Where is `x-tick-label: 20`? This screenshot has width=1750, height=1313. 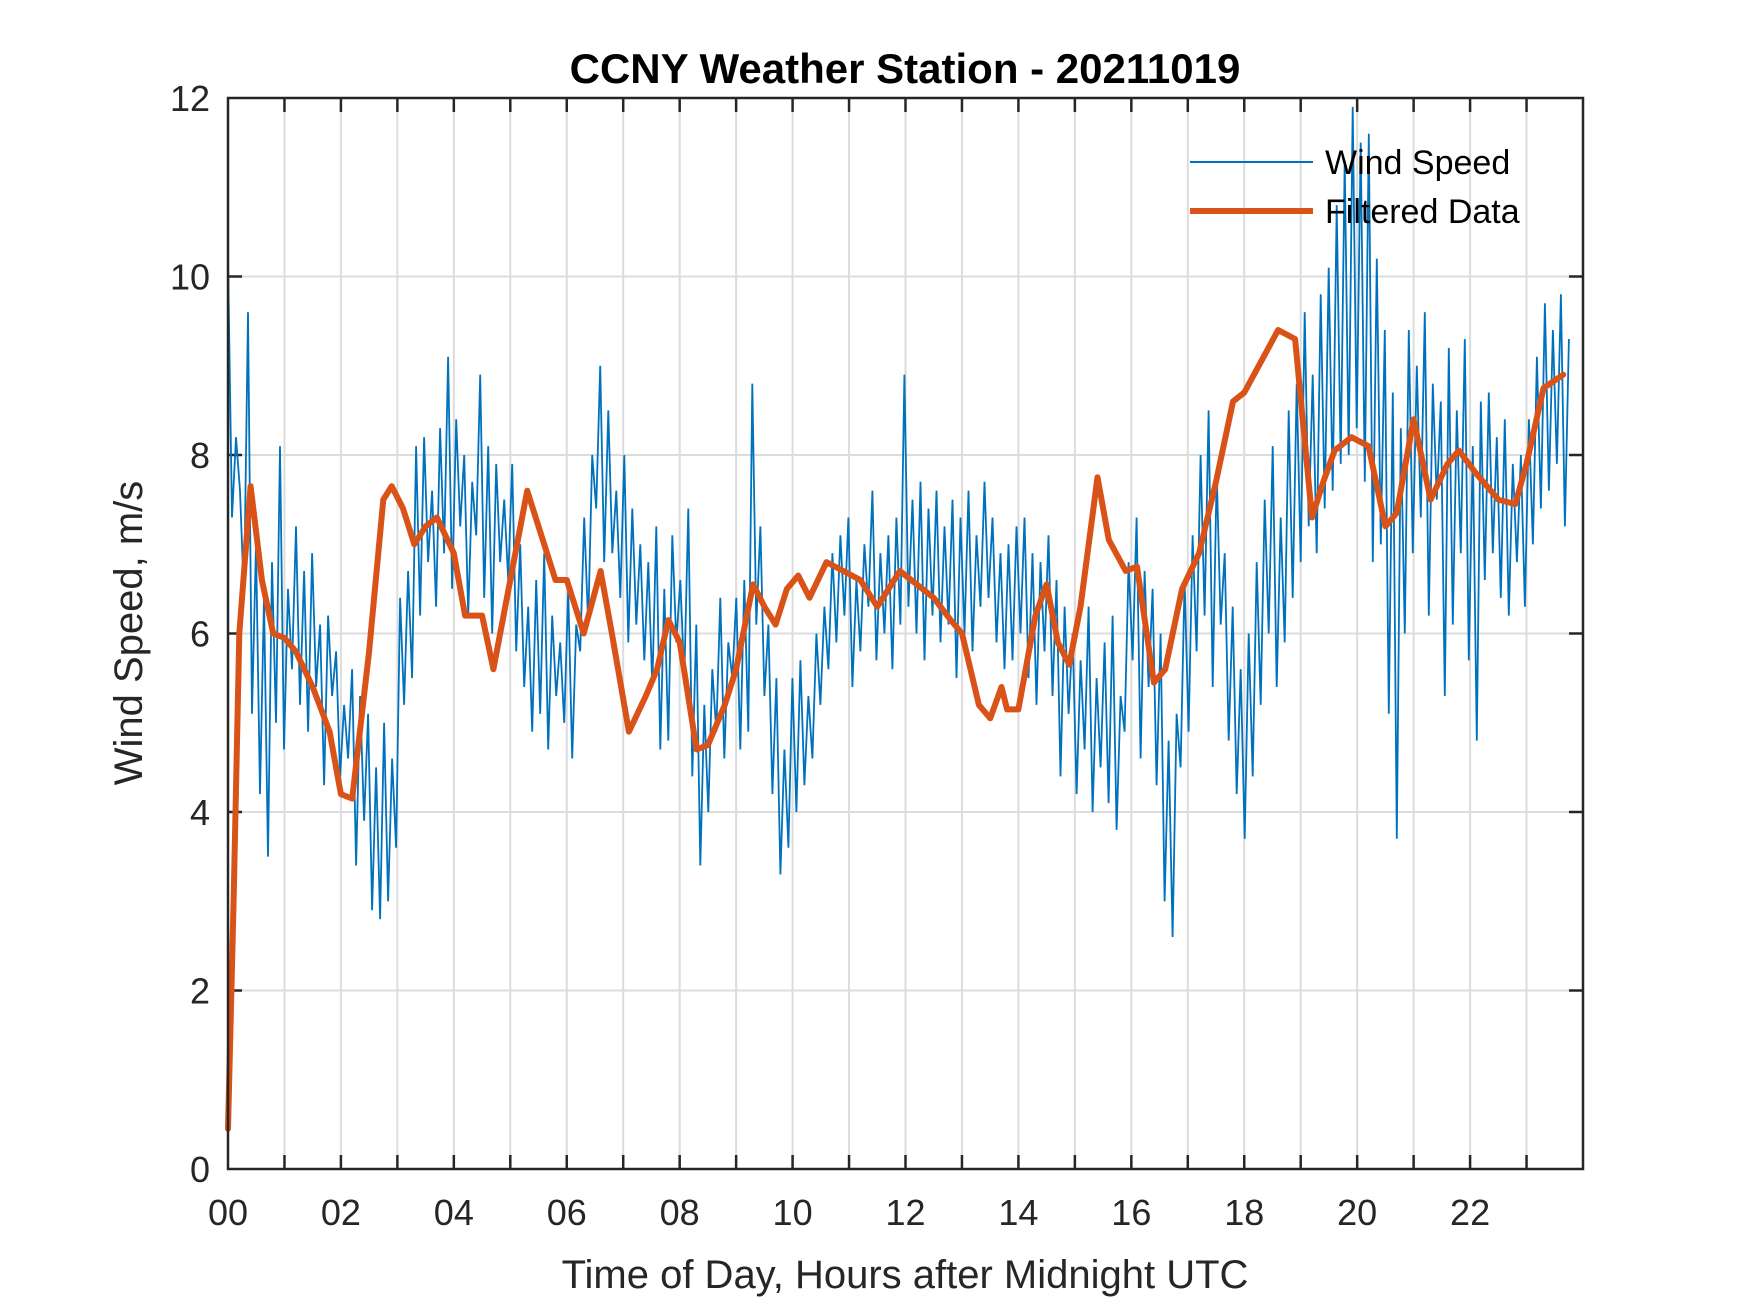 x-tick-label: 20 is located at coordinates (1357, 1212).